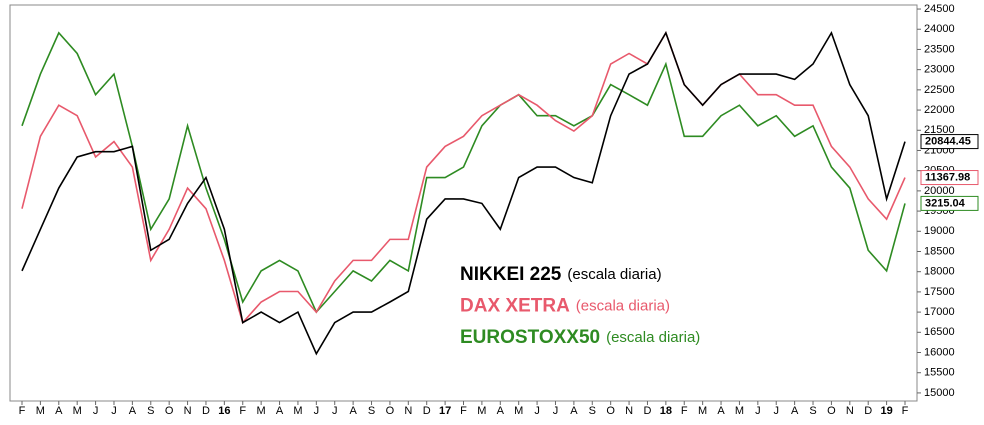 The width and height of the screenshot is (984, 425). What do you see at coordinates (939, 9) in the screenshot?
I see `y-tick-label: 24500` at bounding box center [939, 9].